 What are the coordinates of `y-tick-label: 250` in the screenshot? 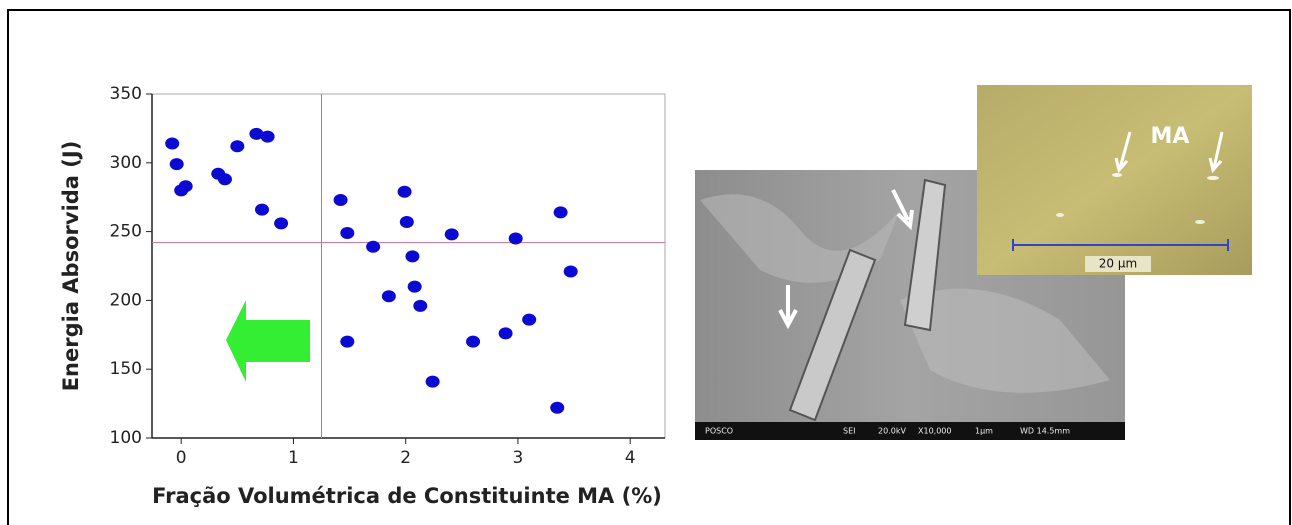 It's located at (126, 232).